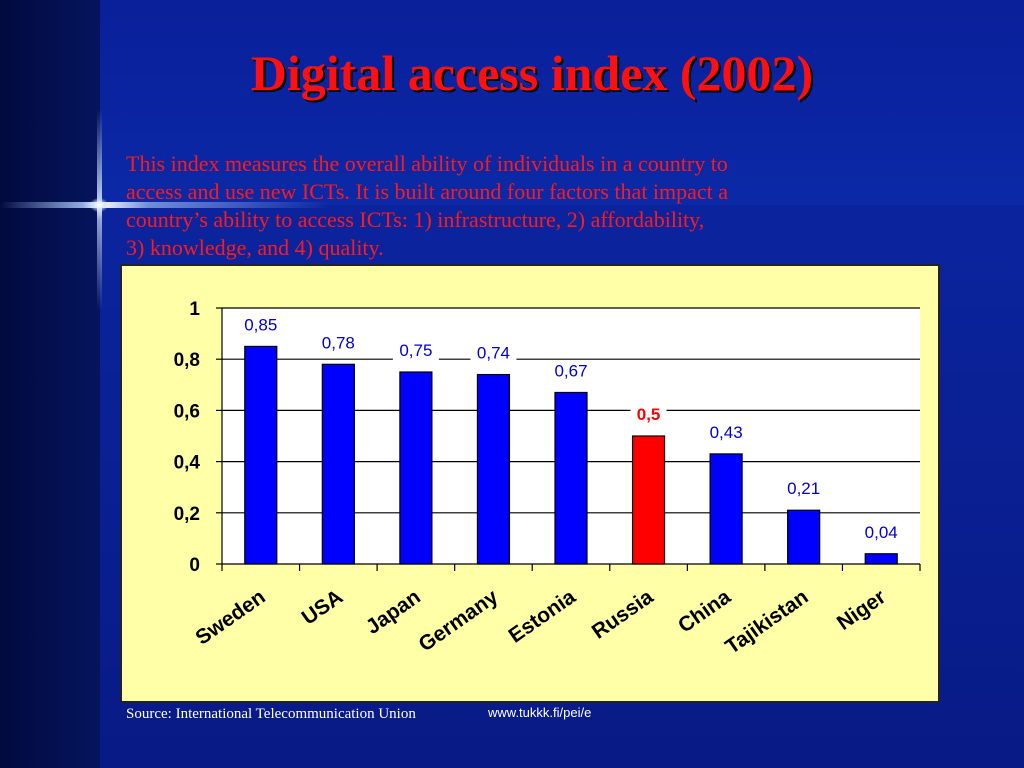 The width and height of the screenshot is (1024, 768). What do you see at coordinates (194, 565) in the screenshot?
I see `y-tick-label: 0` at bounding box center [194, 565].